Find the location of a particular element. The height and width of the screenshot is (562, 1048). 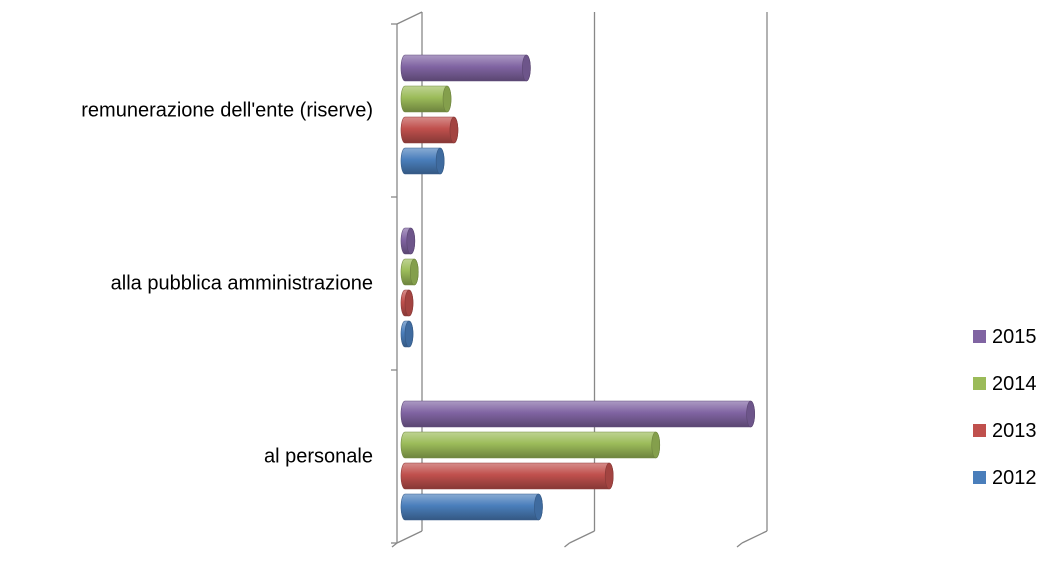

legend-label-2014: 2014 is located at coordinates (1014, 384).